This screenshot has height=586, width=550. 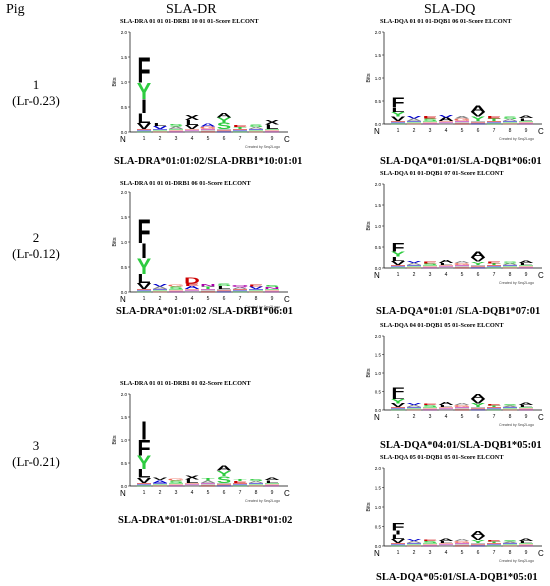 What do you see at coordinates (458, 311) in the screenshot?
I see `allele-caption-dq2: SLA-DQA*01:01 /SLA-DQB1*07:01` at bounding box center [458, 311].